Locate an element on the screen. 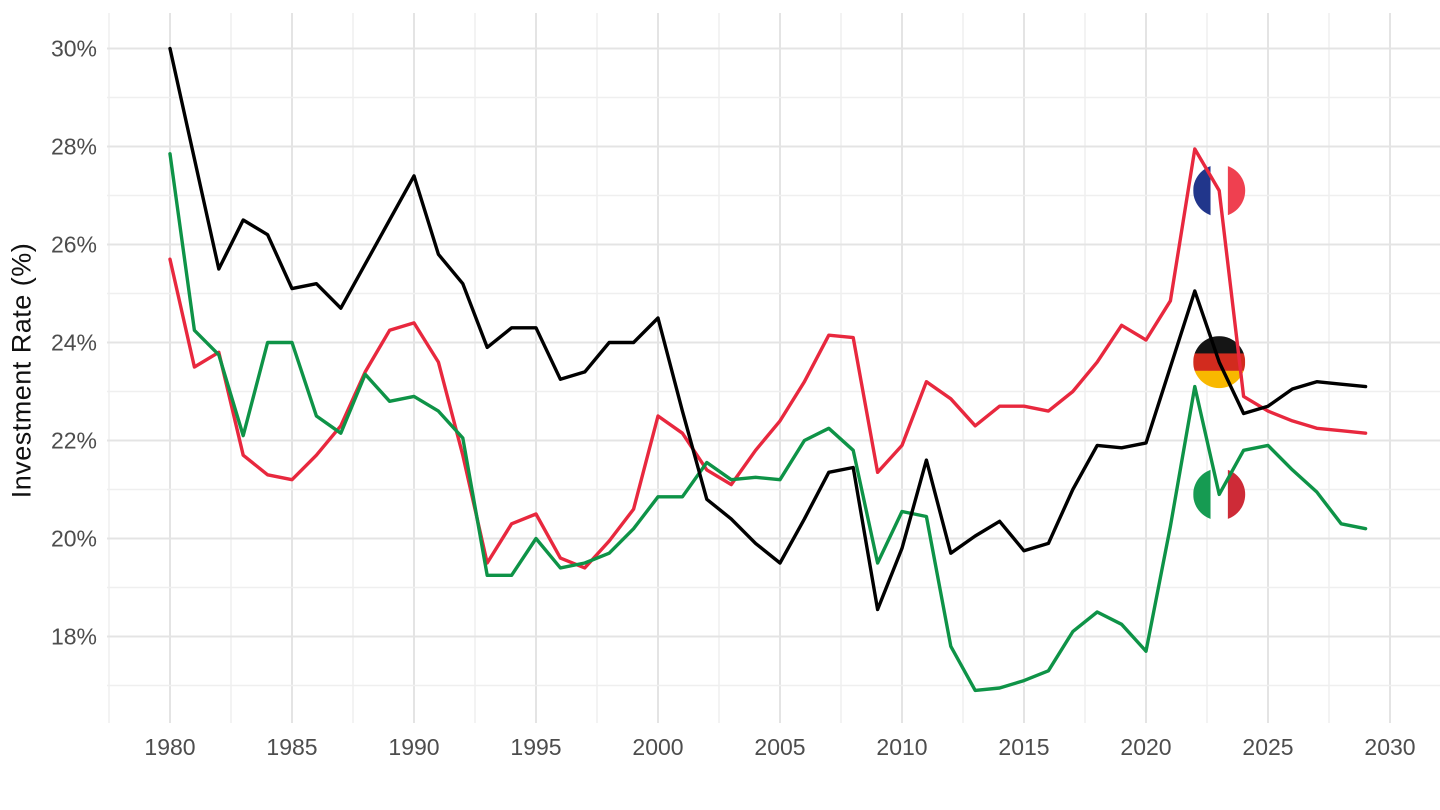 This screenshot has width=1440, height=810. y-tick-label: 18% is located at coordinates (74, 637).